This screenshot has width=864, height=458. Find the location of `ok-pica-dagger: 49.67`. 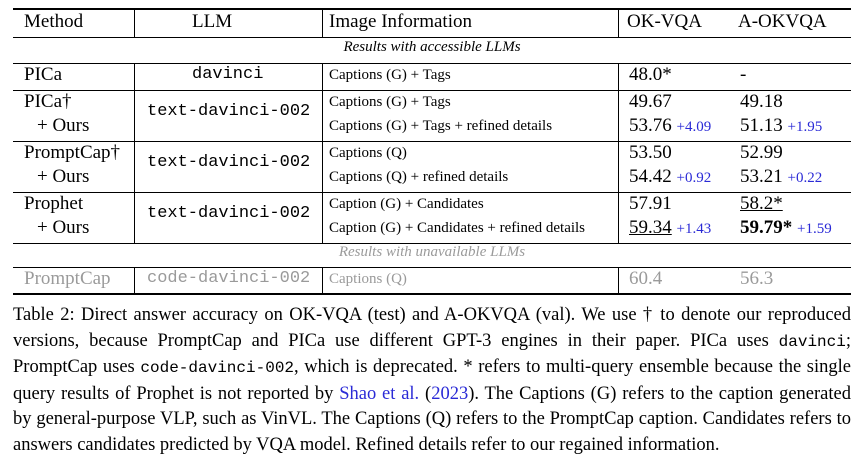

ok-pica-dagger: 49.67 is located at coordinates (650, 101).